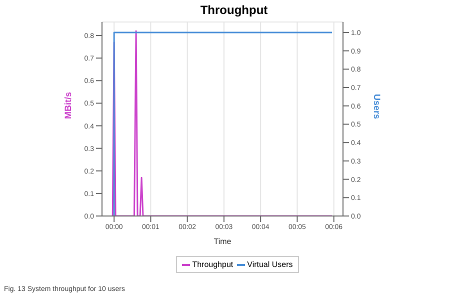 This screenshot has width=475, height=301. What do you see at coordinates (68, 105) in the screenshot?
I see `y-axis-title: MBit/s` at bounding box center [68, 105].